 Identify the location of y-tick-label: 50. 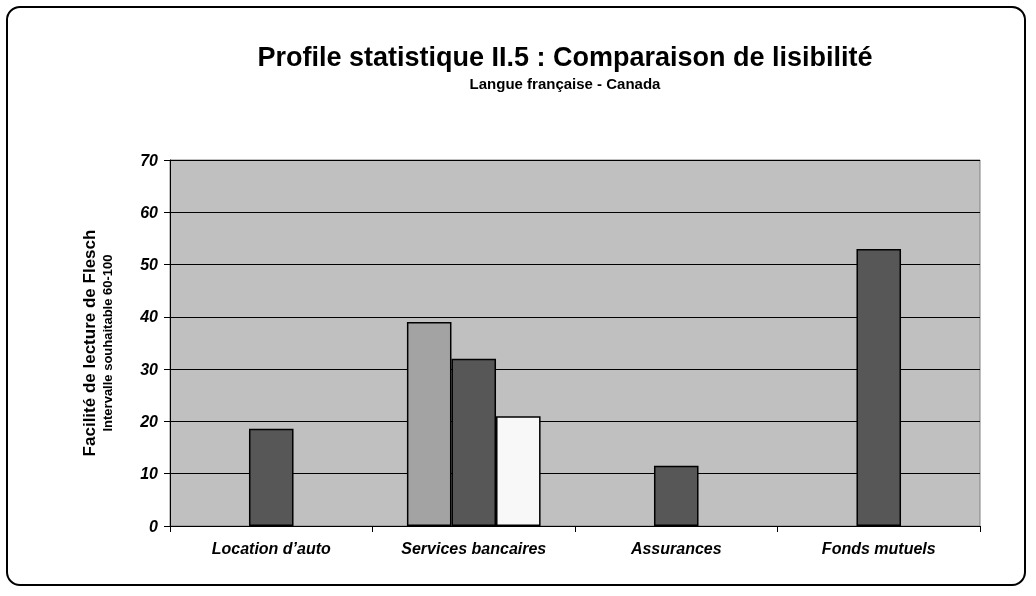
(149, 265).